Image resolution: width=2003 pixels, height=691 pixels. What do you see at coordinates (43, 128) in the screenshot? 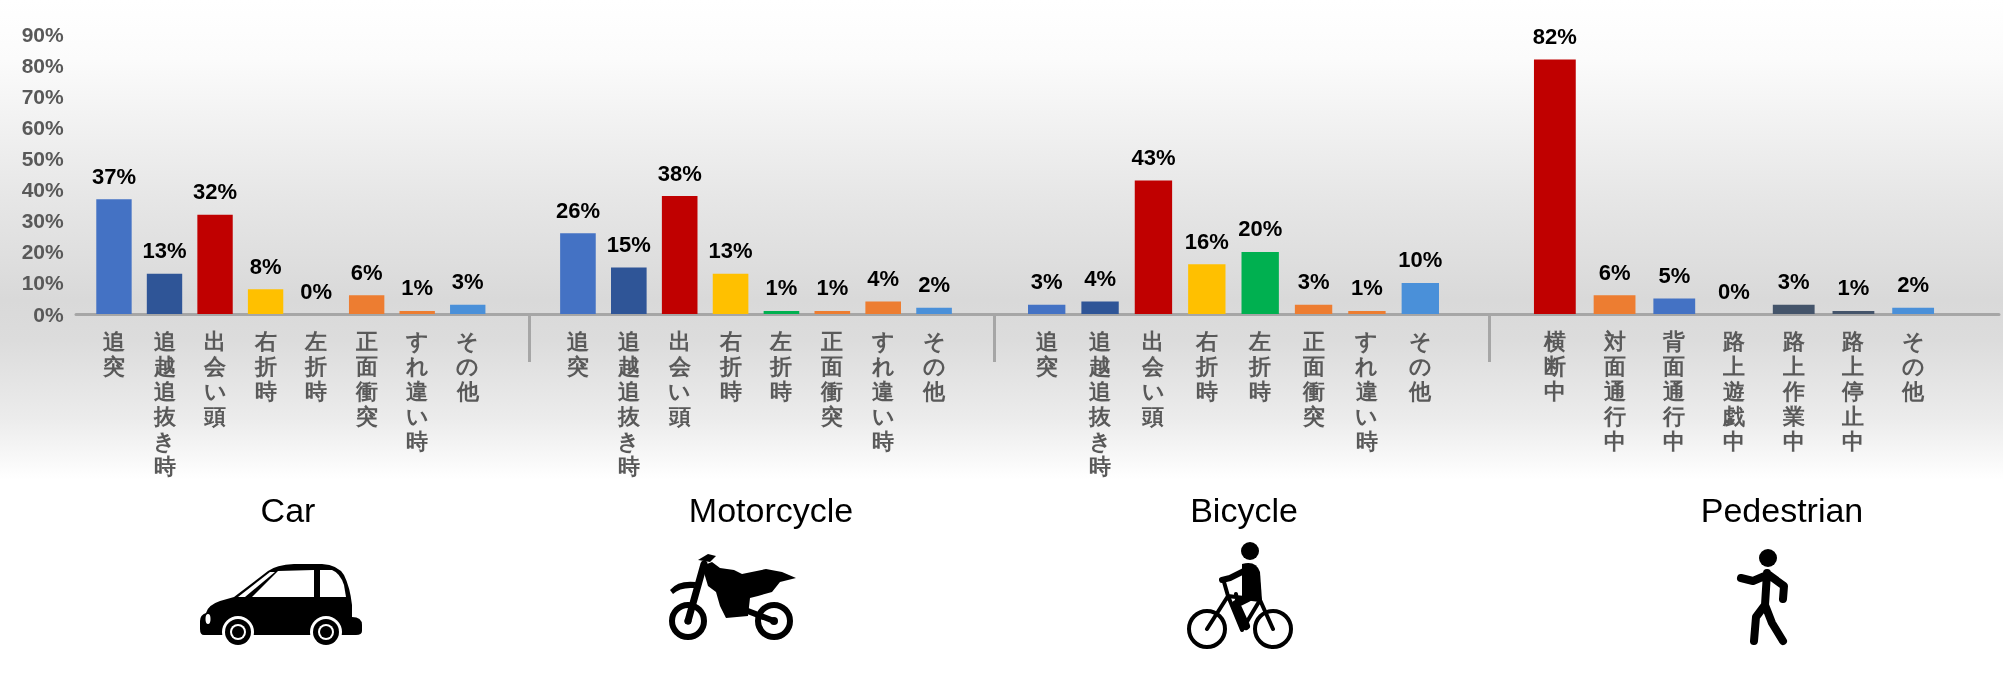
I see `y-tick-label: 60%` at bounding box center [43, 128].